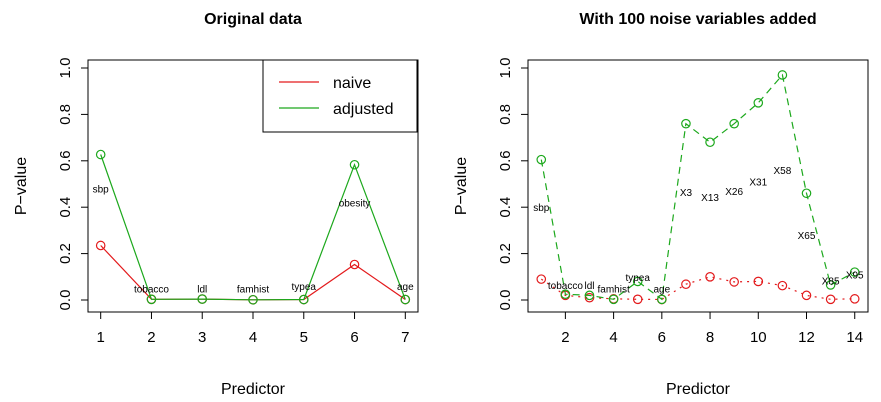  Describe the element at coordinates (253, 19) in the screenshot. I see `chart-title: Original data` at that location.